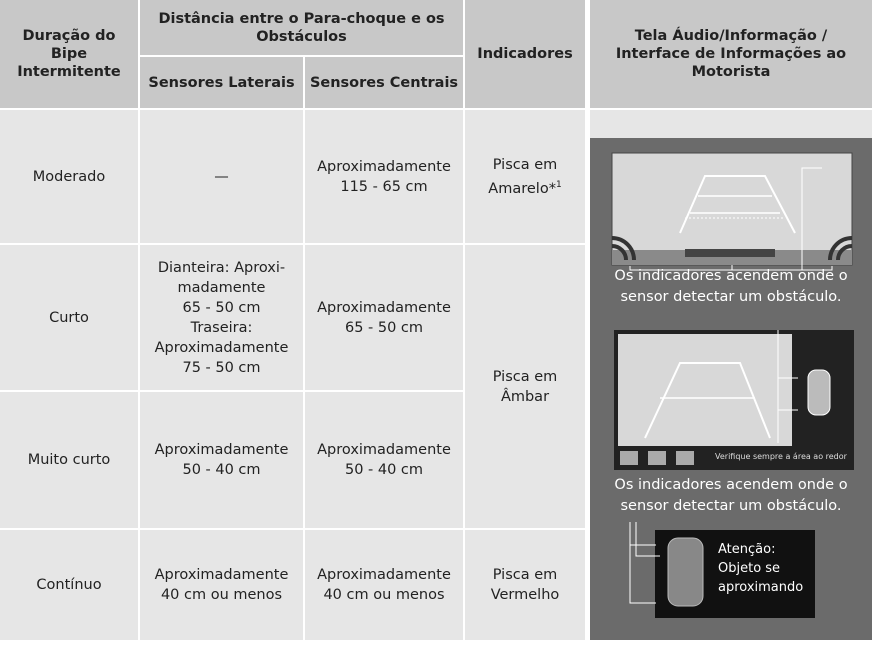 The width and height of the screenshot is (872, 657). I want to click on cell-line: 75 - 50 cm, so click(221, 367).